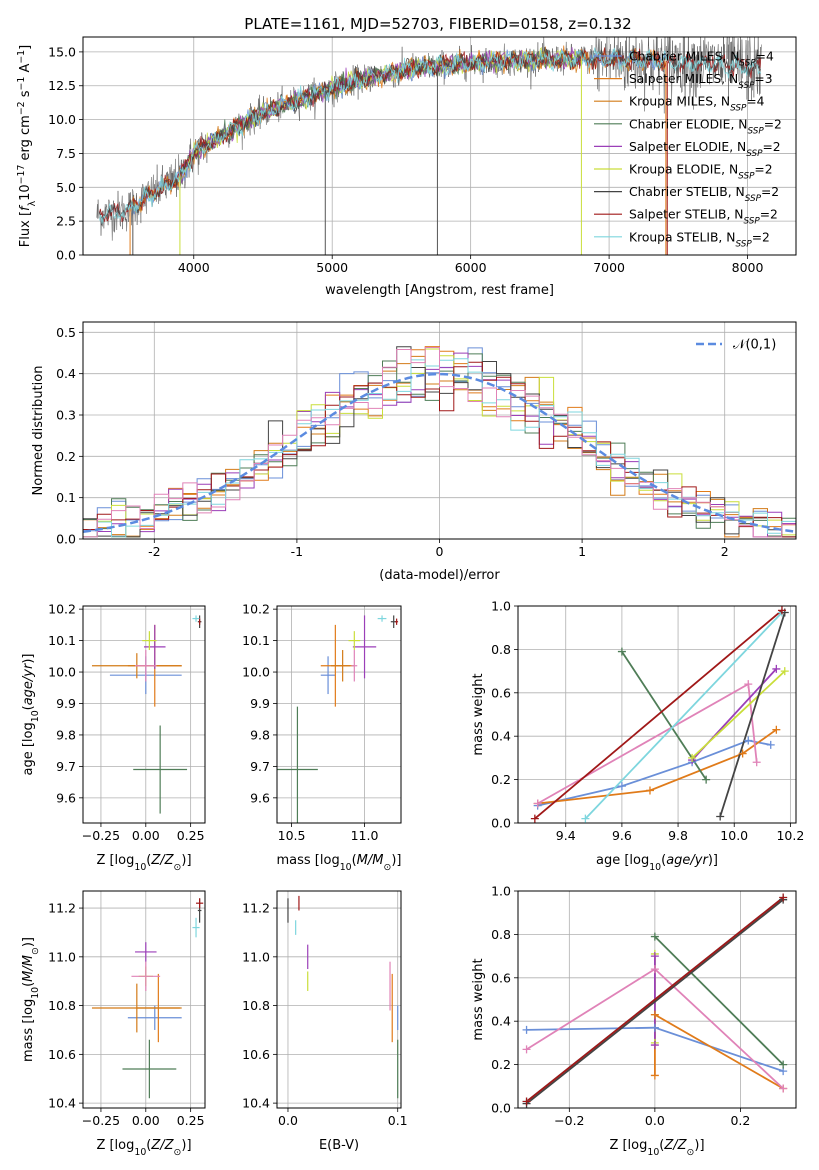  I want to click on legend-label: Salpeter ELODIE, NSSP=2, so click(705, 149).